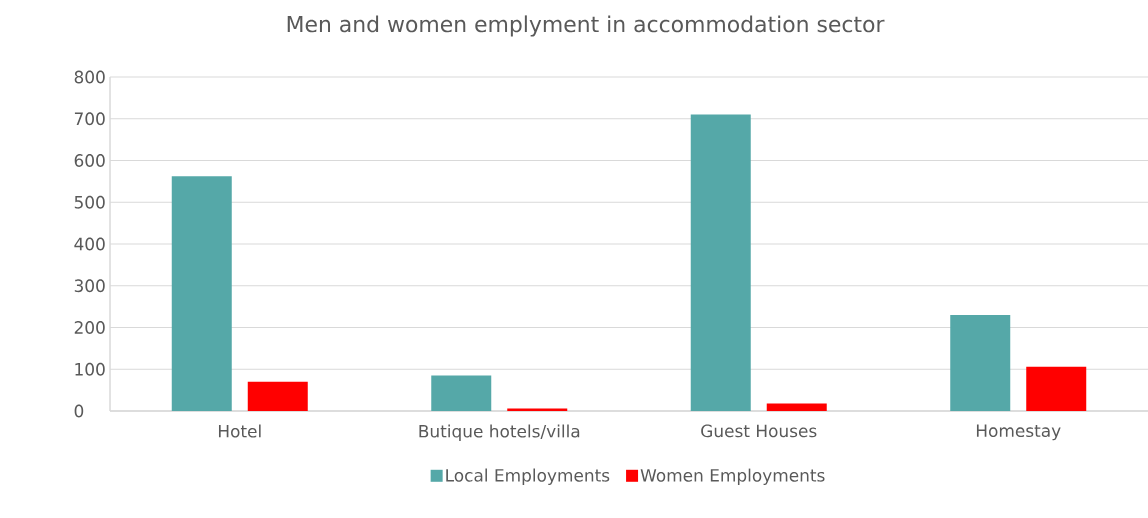  Describe the element at coordinates (586, 26) in the screenshot. I see `chart-title: Men and women emplyment in accommodation sector` at that location.